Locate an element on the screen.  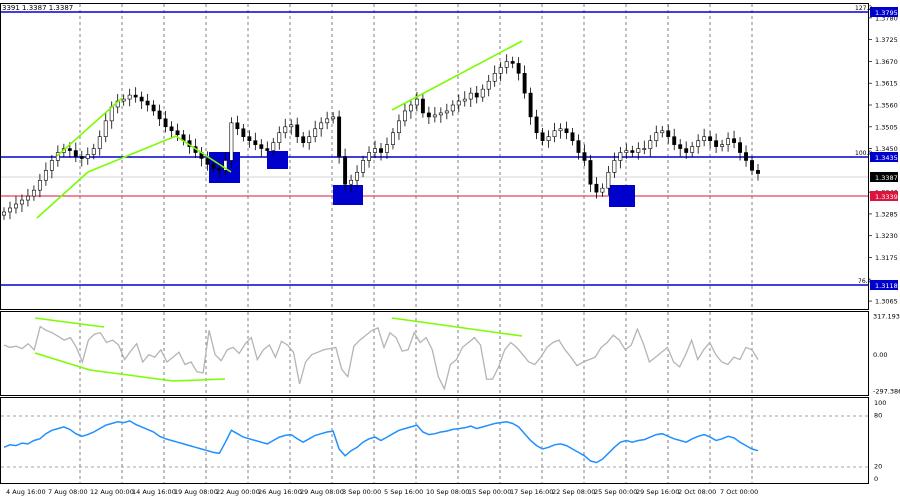
x-tick-label: 15 Sep 00:00 is located at coordinates (489, 492).